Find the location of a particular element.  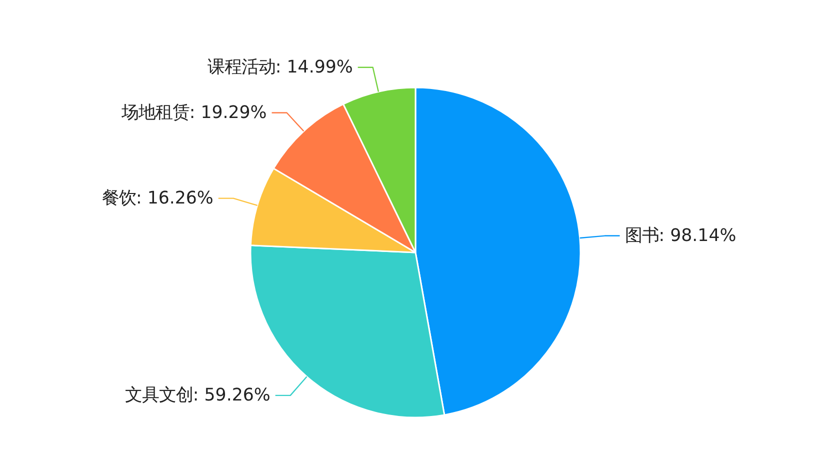

slice-label: 餐饮: 16.26% is located at coordinates (158, 198).